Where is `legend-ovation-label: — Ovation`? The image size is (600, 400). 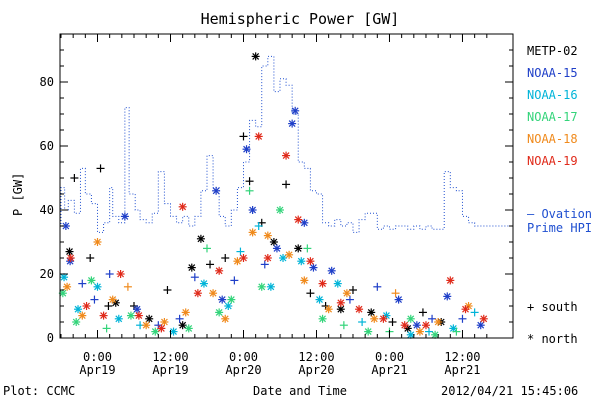 legend-ovation-label: — Ovation is located at coordinates (560, 214).